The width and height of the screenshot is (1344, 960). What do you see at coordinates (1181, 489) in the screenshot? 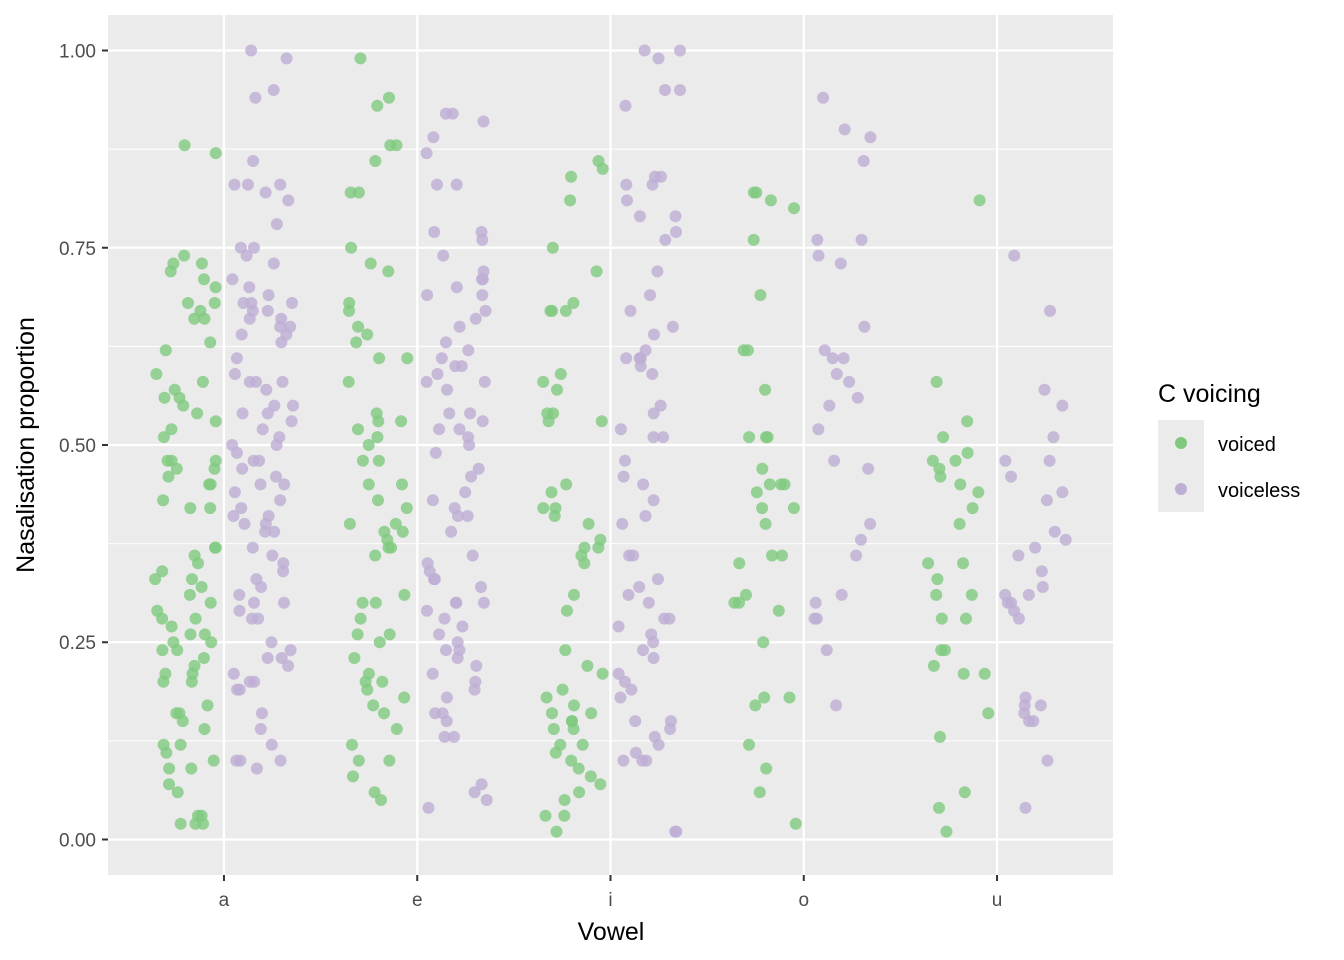
I see `legend-key-voiceless` at bounding box center [1181, 489].